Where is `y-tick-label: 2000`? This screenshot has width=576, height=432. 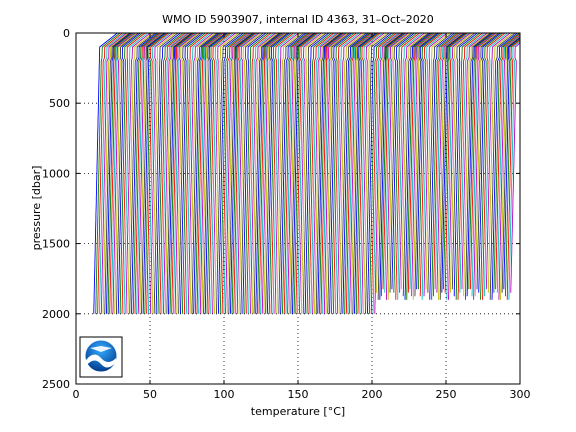
y-tick-label: 2000 is located at coordinates (56, 314).